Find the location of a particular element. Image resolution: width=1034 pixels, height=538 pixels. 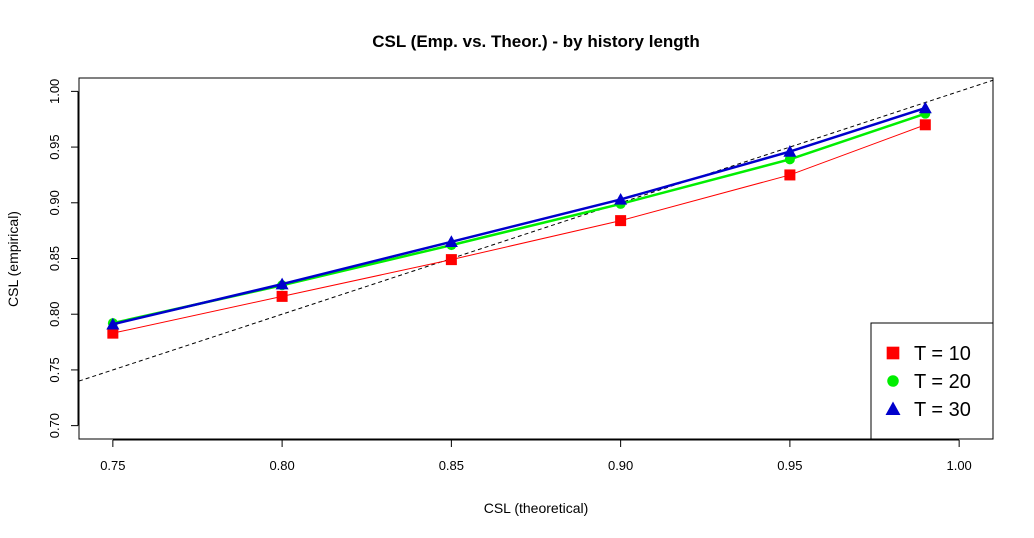

x-tick-label: 0.95 is located at coordinates (789, 465).